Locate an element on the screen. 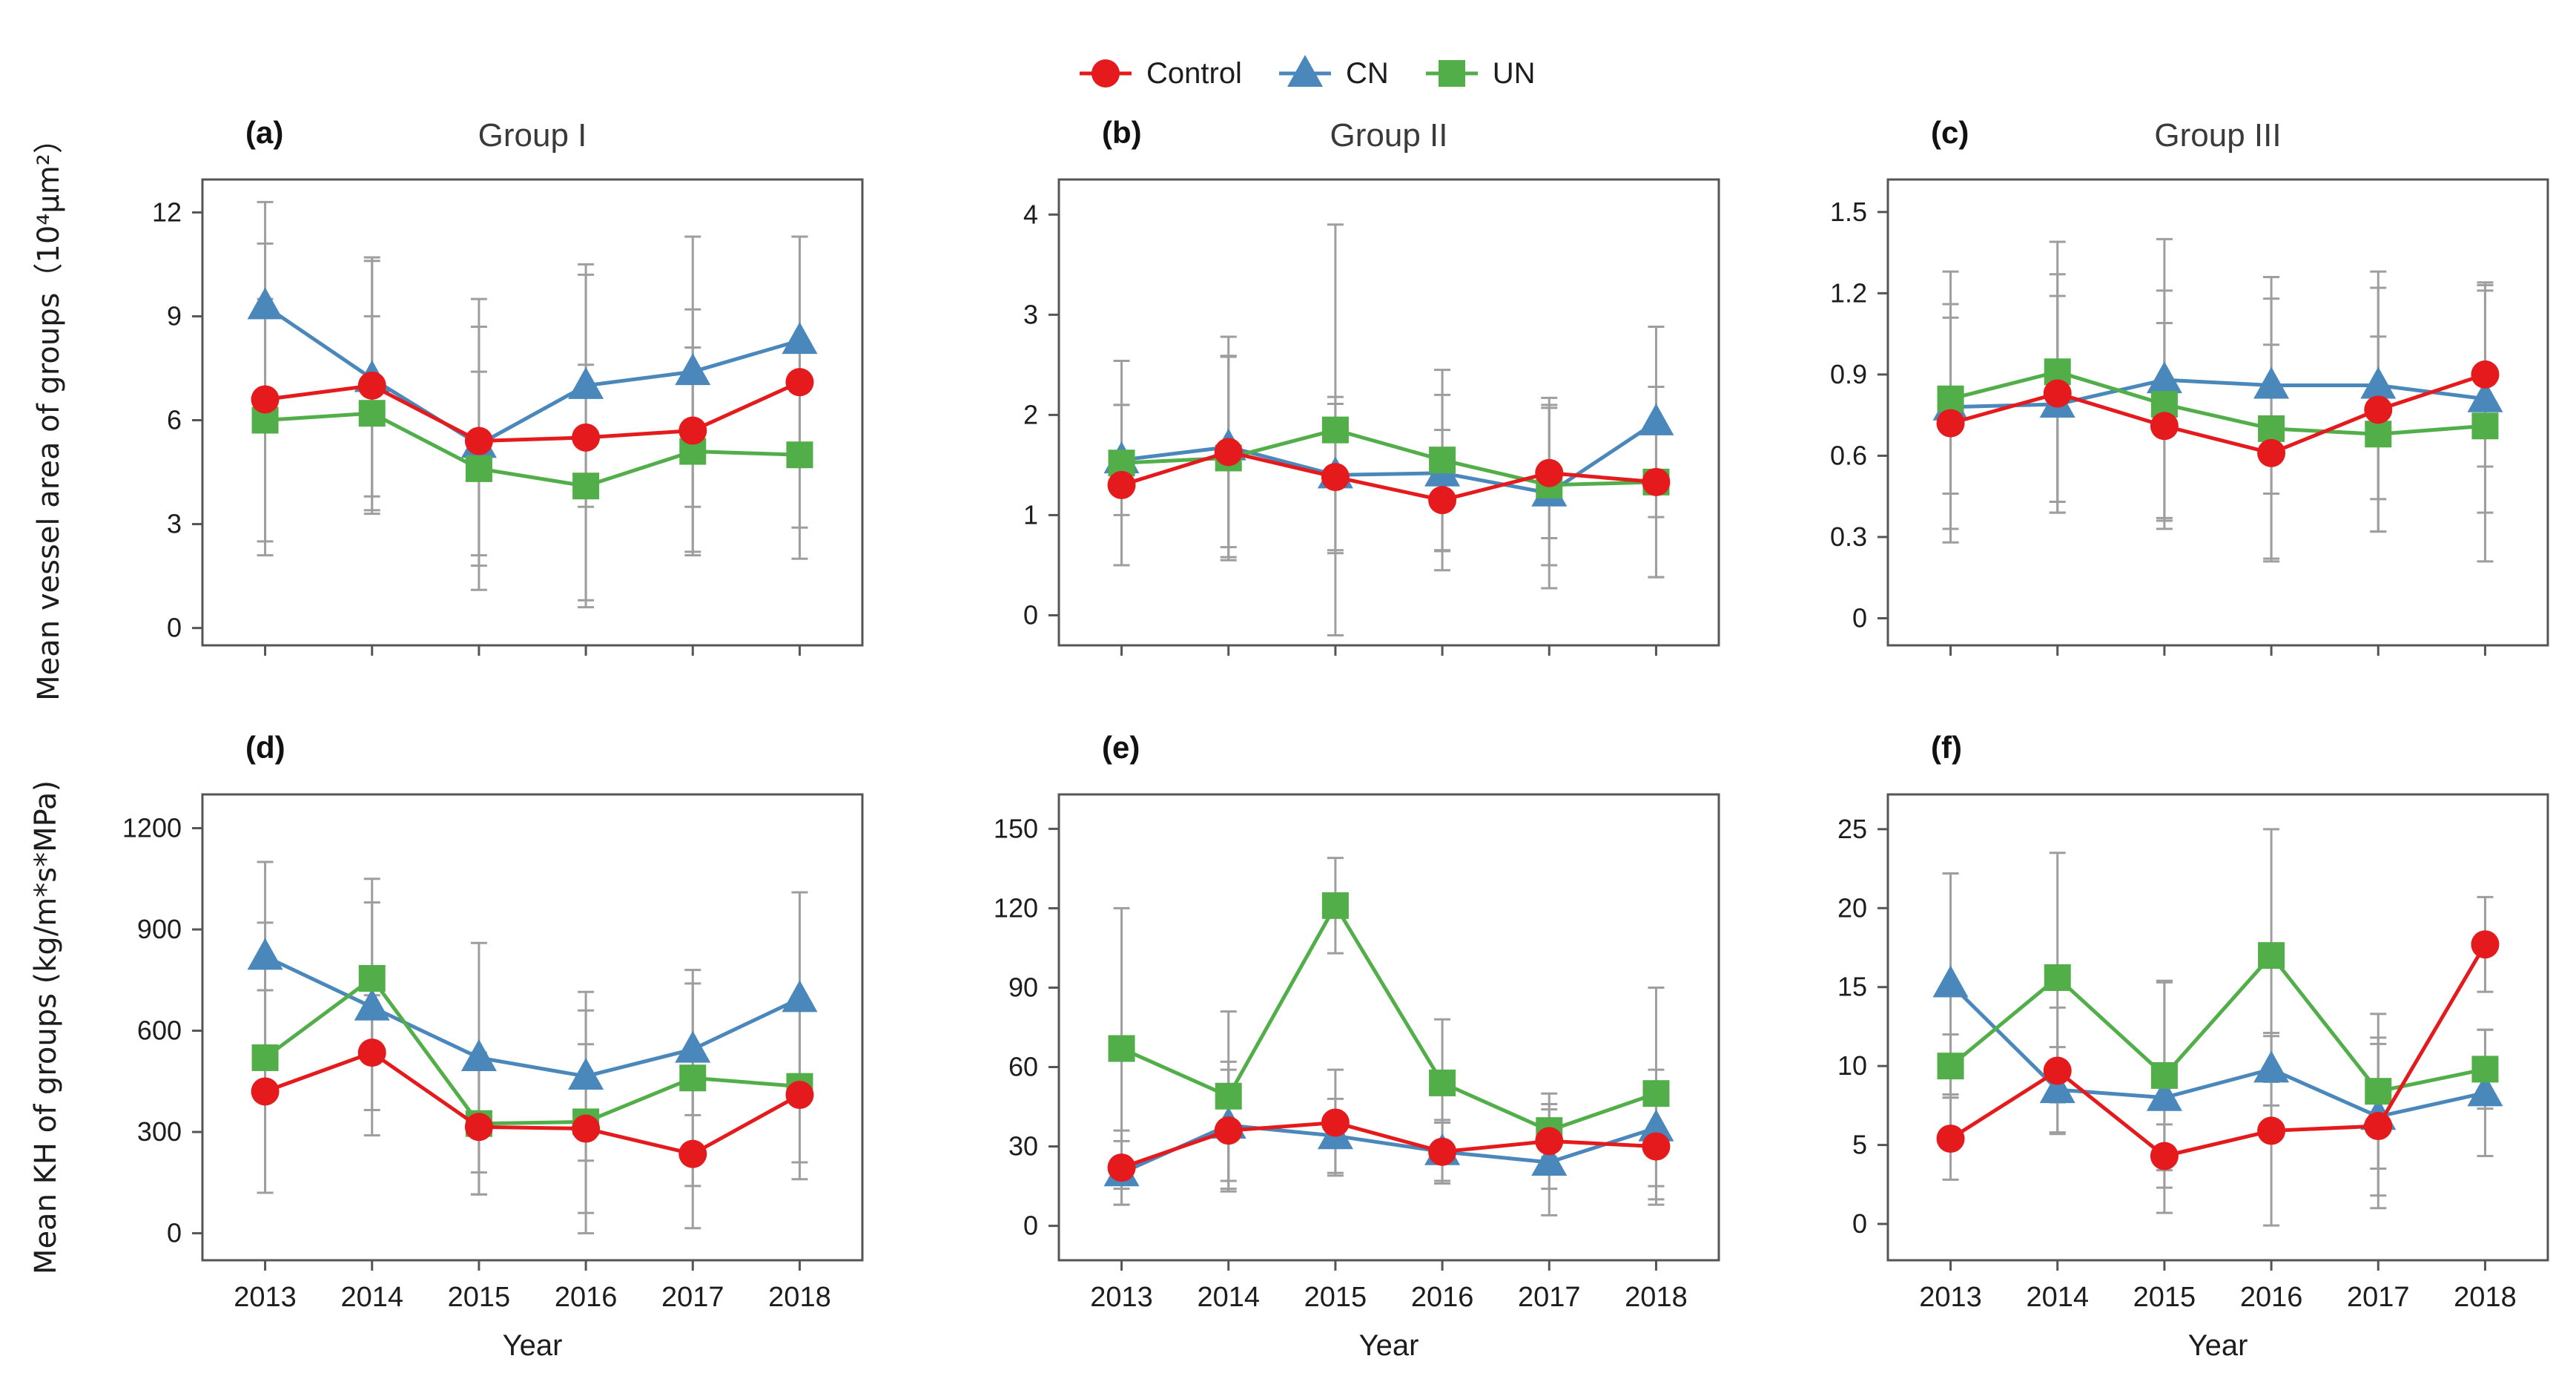 The height and width of the screenshot is (1373, 2576). legend-square-glyph is located at coordinates (1451, 73).